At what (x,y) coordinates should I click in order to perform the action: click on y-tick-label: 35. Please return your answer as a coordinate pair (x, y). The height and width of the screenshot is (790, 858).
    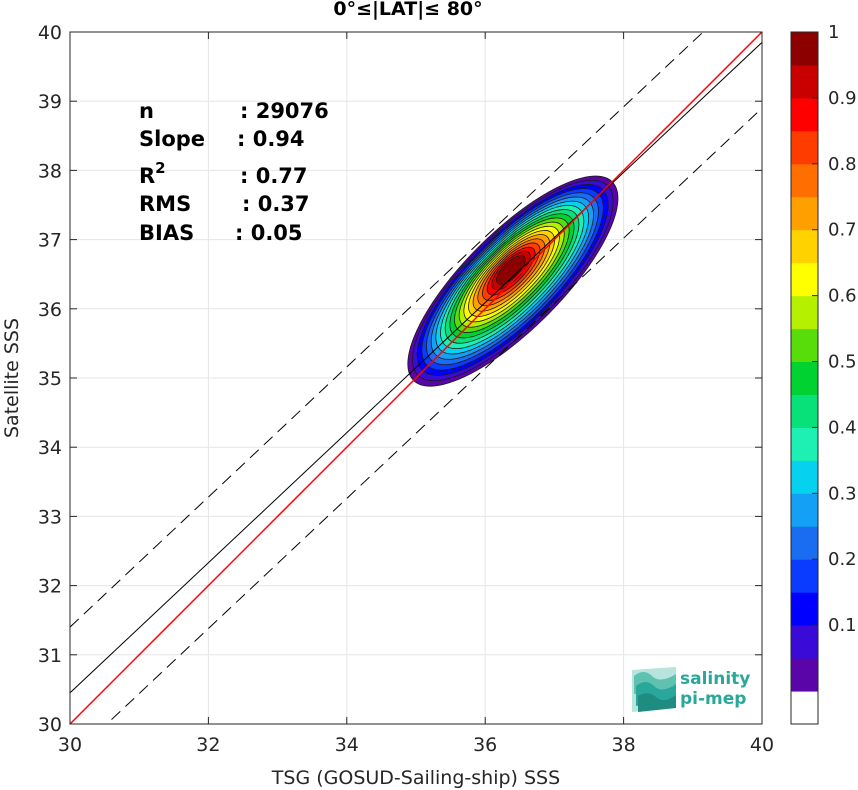
    Looking at the image, I should click on (50, 379).